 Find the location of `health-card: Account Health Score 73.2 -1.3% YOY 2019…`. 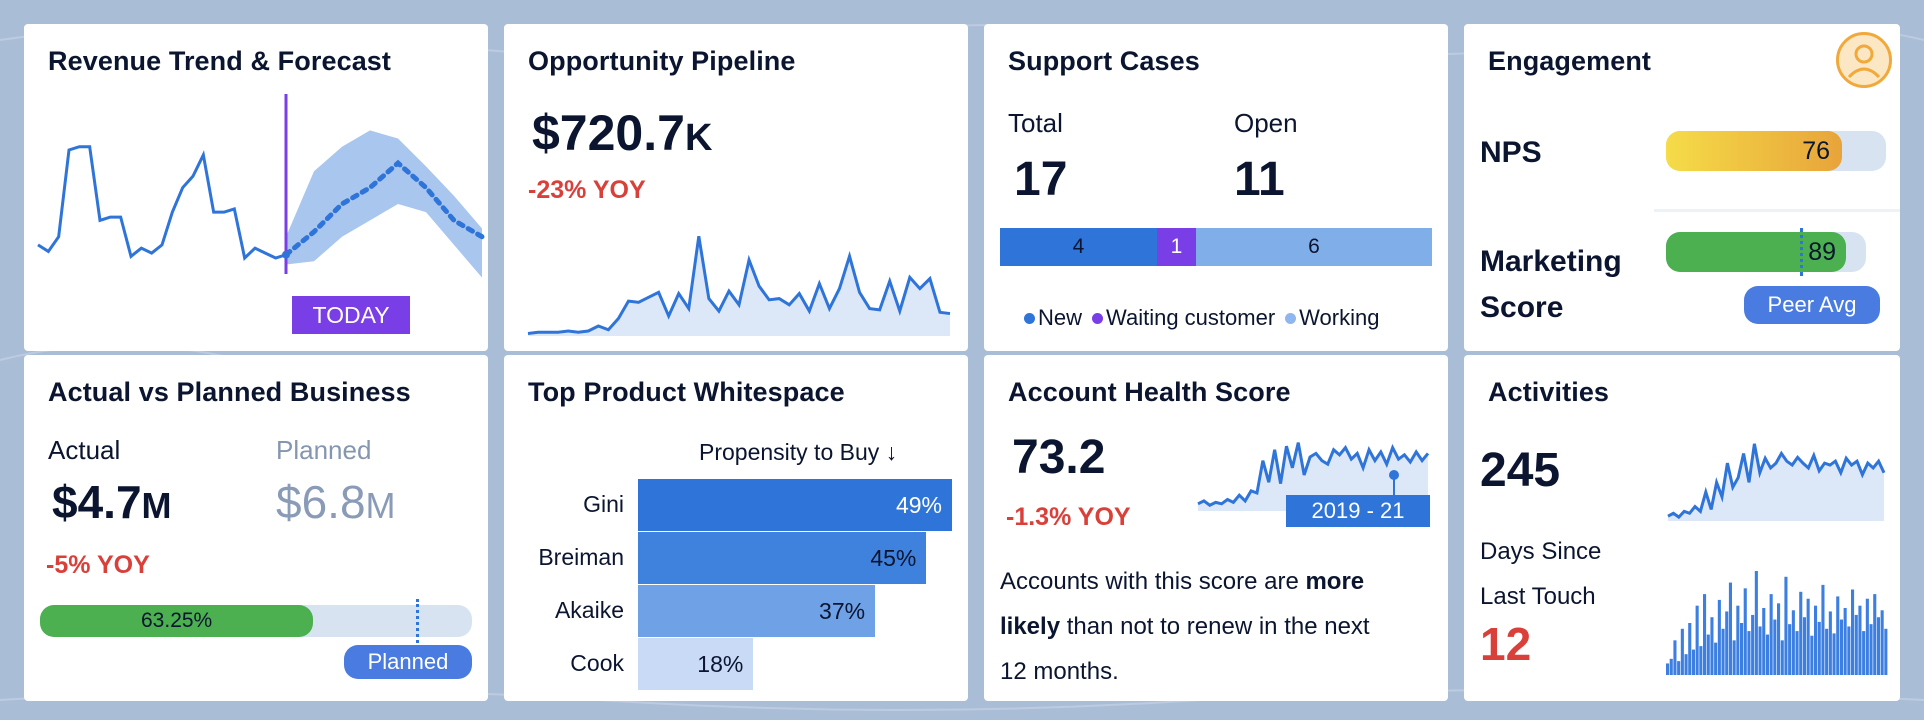

health-card: Account Health Score 73.2 -1.3% YOY 2019… is located at coordinates (1216, 528).